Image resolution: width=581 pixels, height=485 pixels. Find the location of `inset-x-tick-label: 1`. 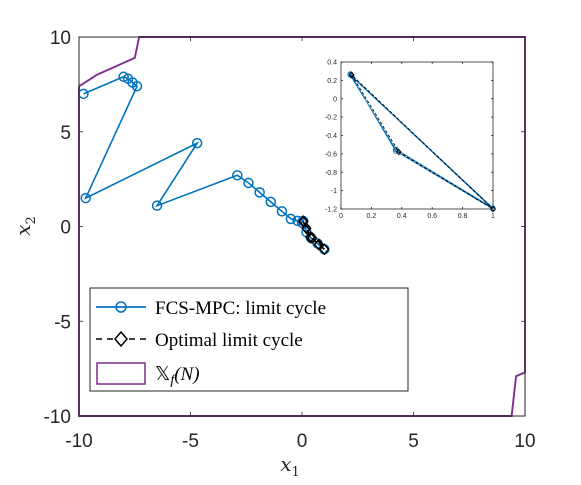

inset-x-tick-label: 1 is located at coordinates (493, 216).